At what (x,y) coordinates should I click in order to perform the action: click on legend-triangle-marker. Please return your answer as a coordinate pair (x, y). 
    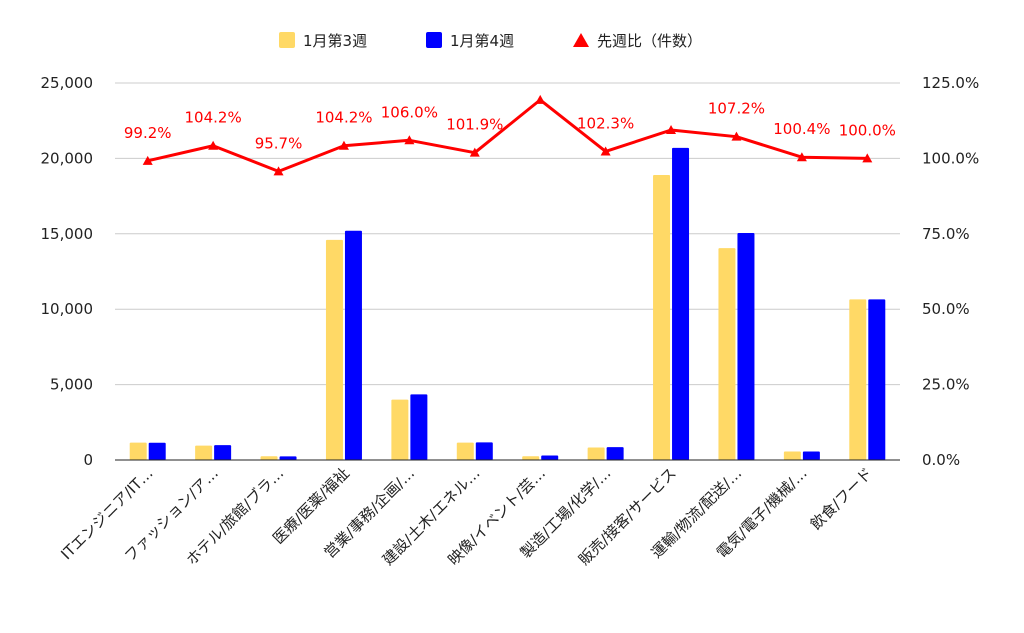
    Looking at the image, I should click on (581, 40).